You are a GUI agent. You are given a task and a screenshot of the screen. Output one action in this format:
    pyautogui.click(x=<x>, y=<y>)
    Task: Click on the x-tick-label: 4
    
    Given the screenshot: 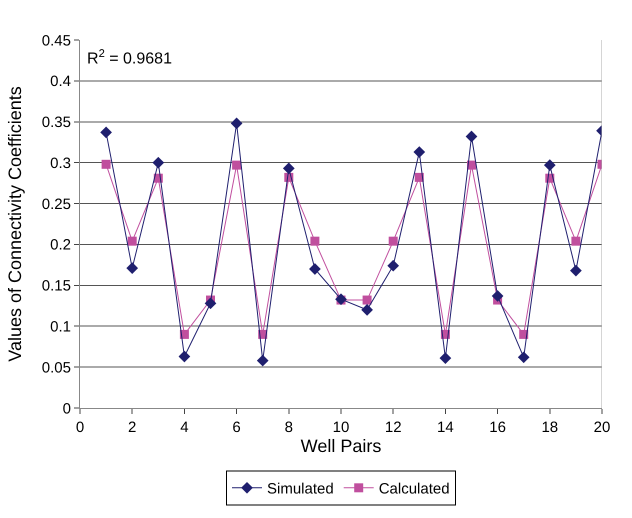 What is the action you would take?
    pyautogui.click(x=184, y=427)
    